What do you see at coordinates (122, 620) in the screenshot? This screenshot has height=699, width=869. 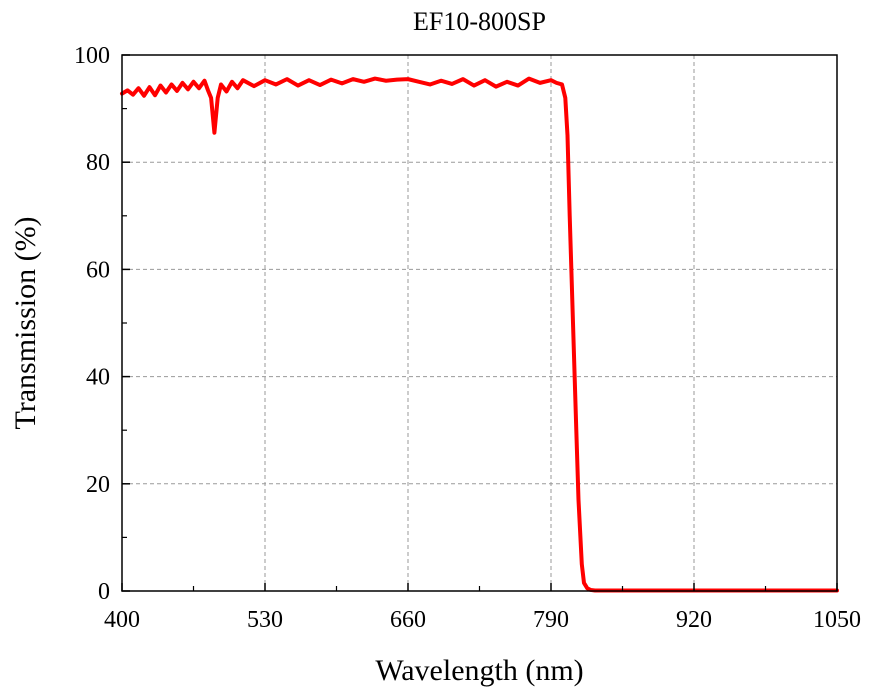 I see `x-tick-label: 400` at bounding box center [122, 620].